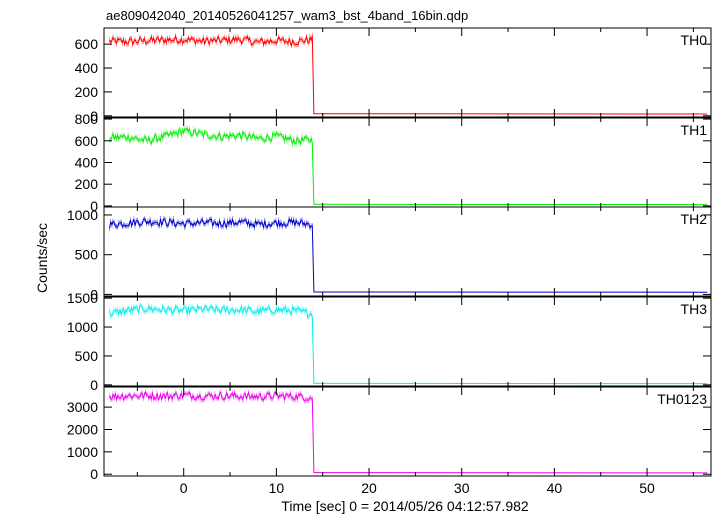 The image size is (717, 516). What do you see at coordinates (405, 506) in the screenshot?
I see `x-axis-label: Time [sec] 0 = 2014/05/26 04:12:57.982` at bounding box center [405, 506].